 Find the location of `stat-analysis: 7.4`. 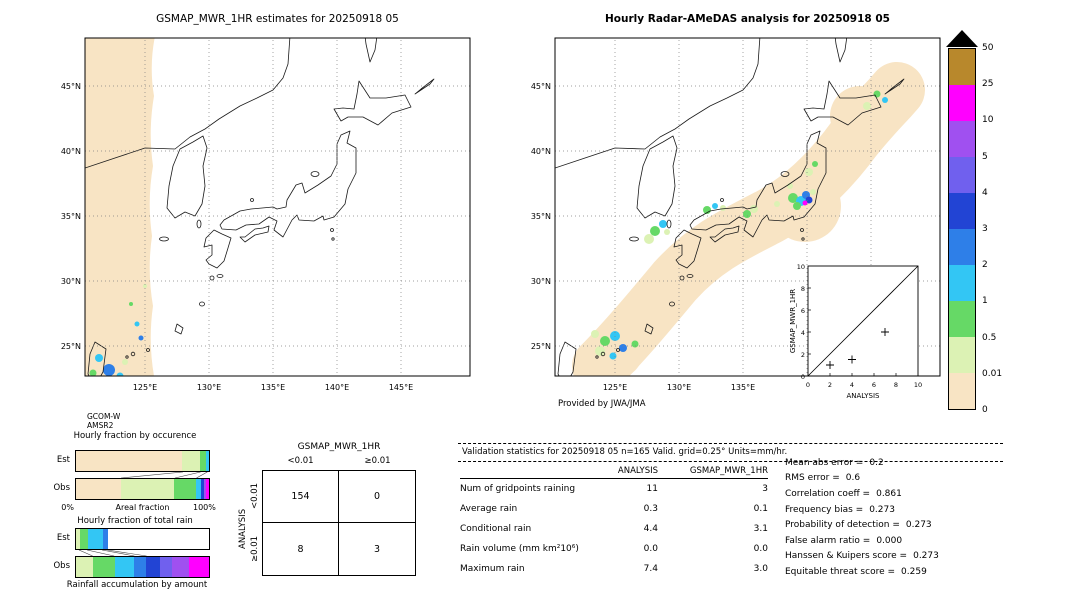

stat-analysis: 7.4 is located at coordinates (650, 569).